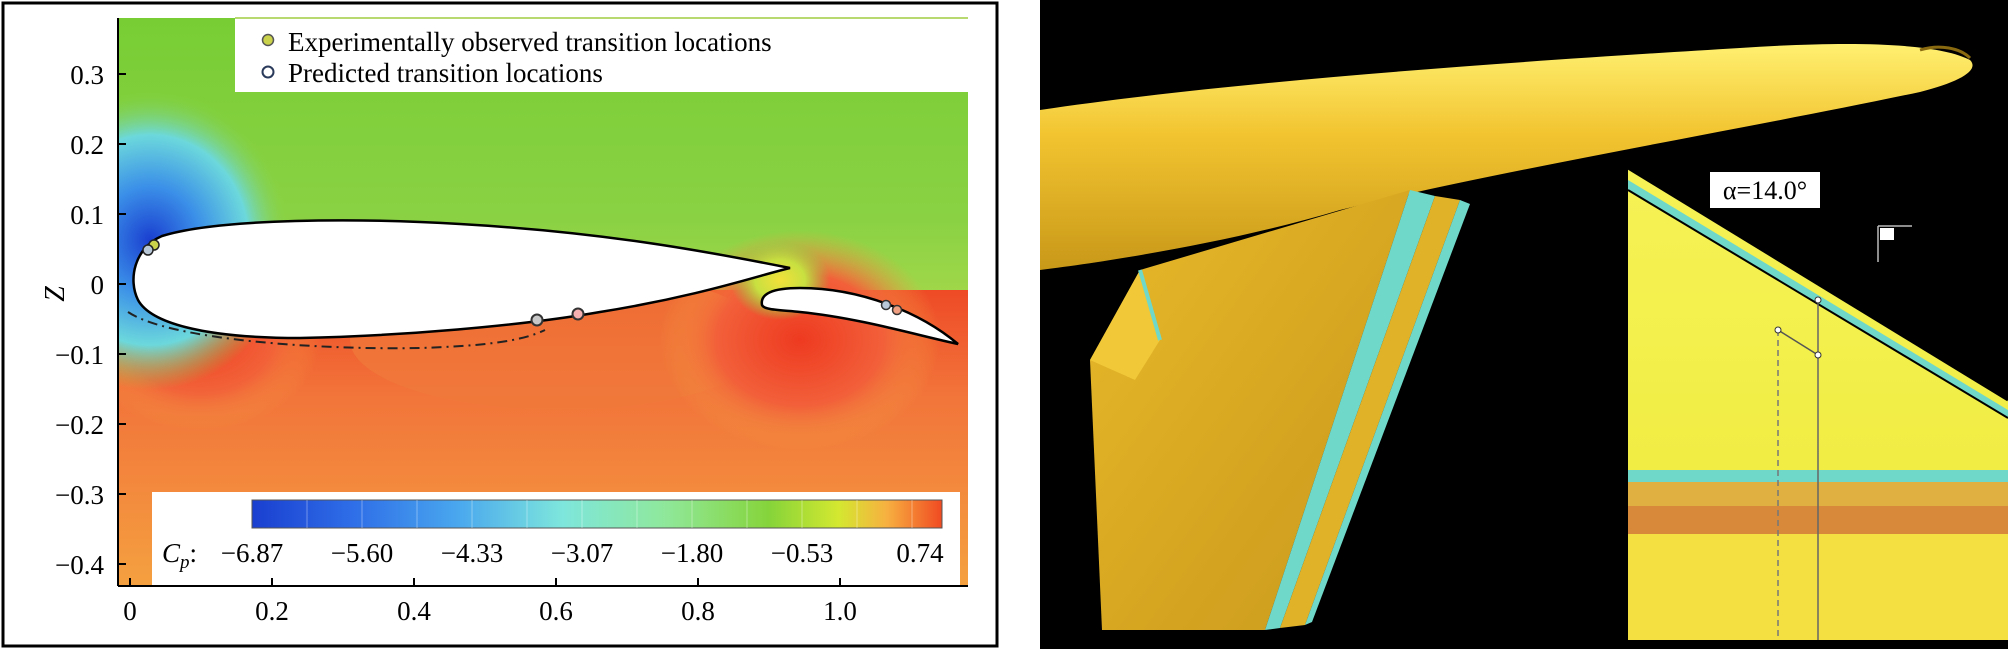 Image resolution: width=2008 pixels, height=654 pixels. Describe the element at coordinates (79, 565) in the screenshot. I see `y-tick: −0.4` at that location.